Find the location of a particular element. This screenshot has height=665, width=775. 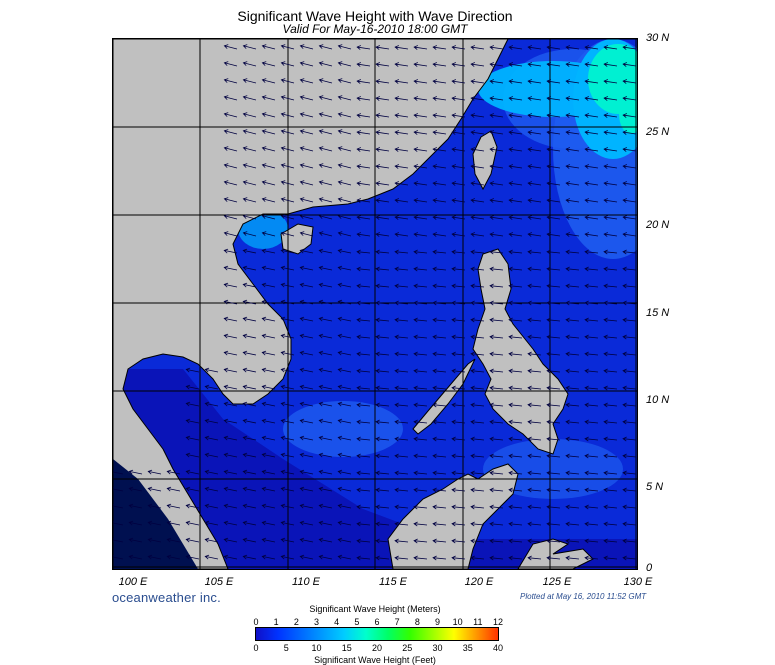

legend-meter-tick: 3 is located at coordinates (316, 622).